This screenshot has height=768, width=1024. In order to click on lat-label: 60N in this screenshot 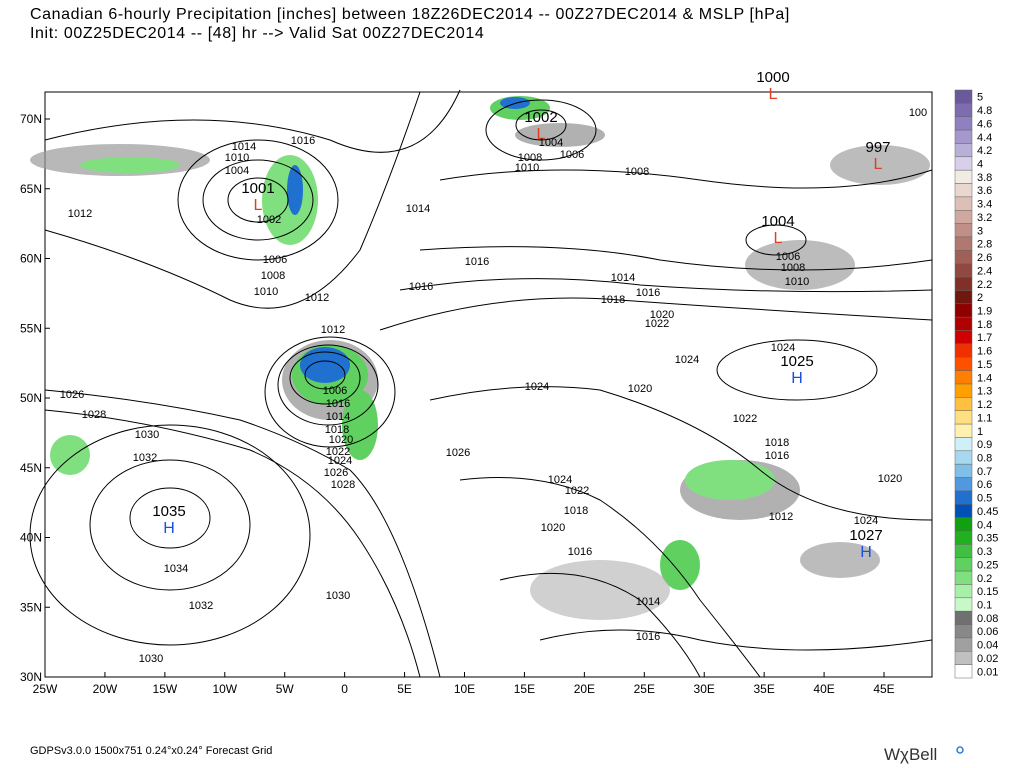, I will do `click(31, 259)`.